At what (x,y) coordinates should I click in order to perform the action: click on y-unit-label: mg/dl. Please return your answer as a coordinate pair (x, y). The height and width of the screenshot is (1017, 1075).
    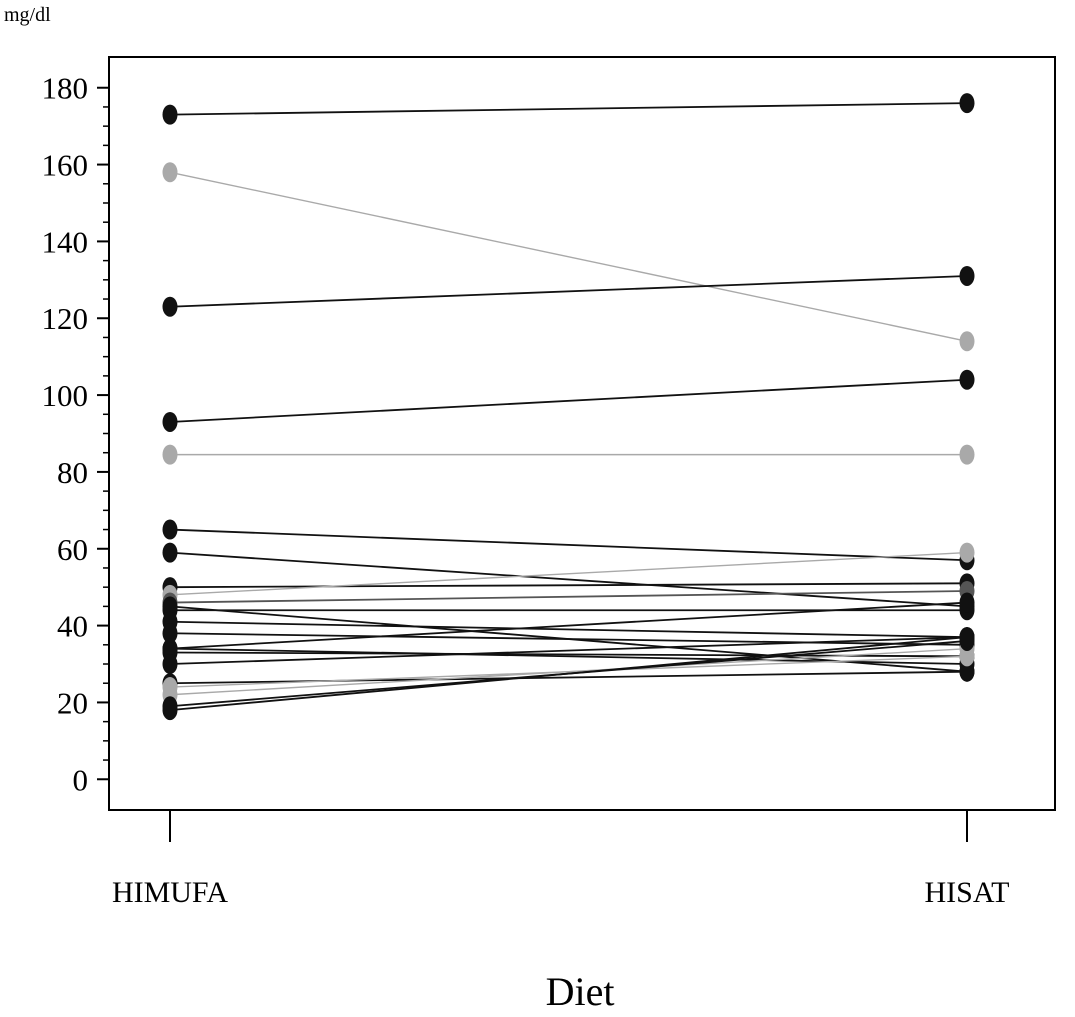
    Looking at the image, I should click on (27, 15).